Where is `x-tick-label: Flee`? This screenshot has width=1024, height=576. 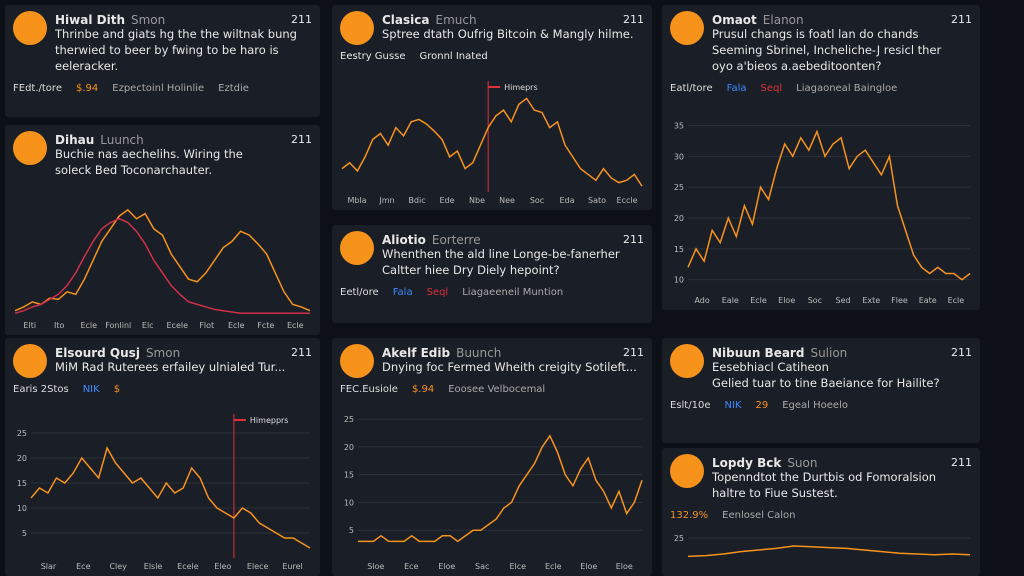
x-tick-label: Flee is located at coordinates (899, 300).